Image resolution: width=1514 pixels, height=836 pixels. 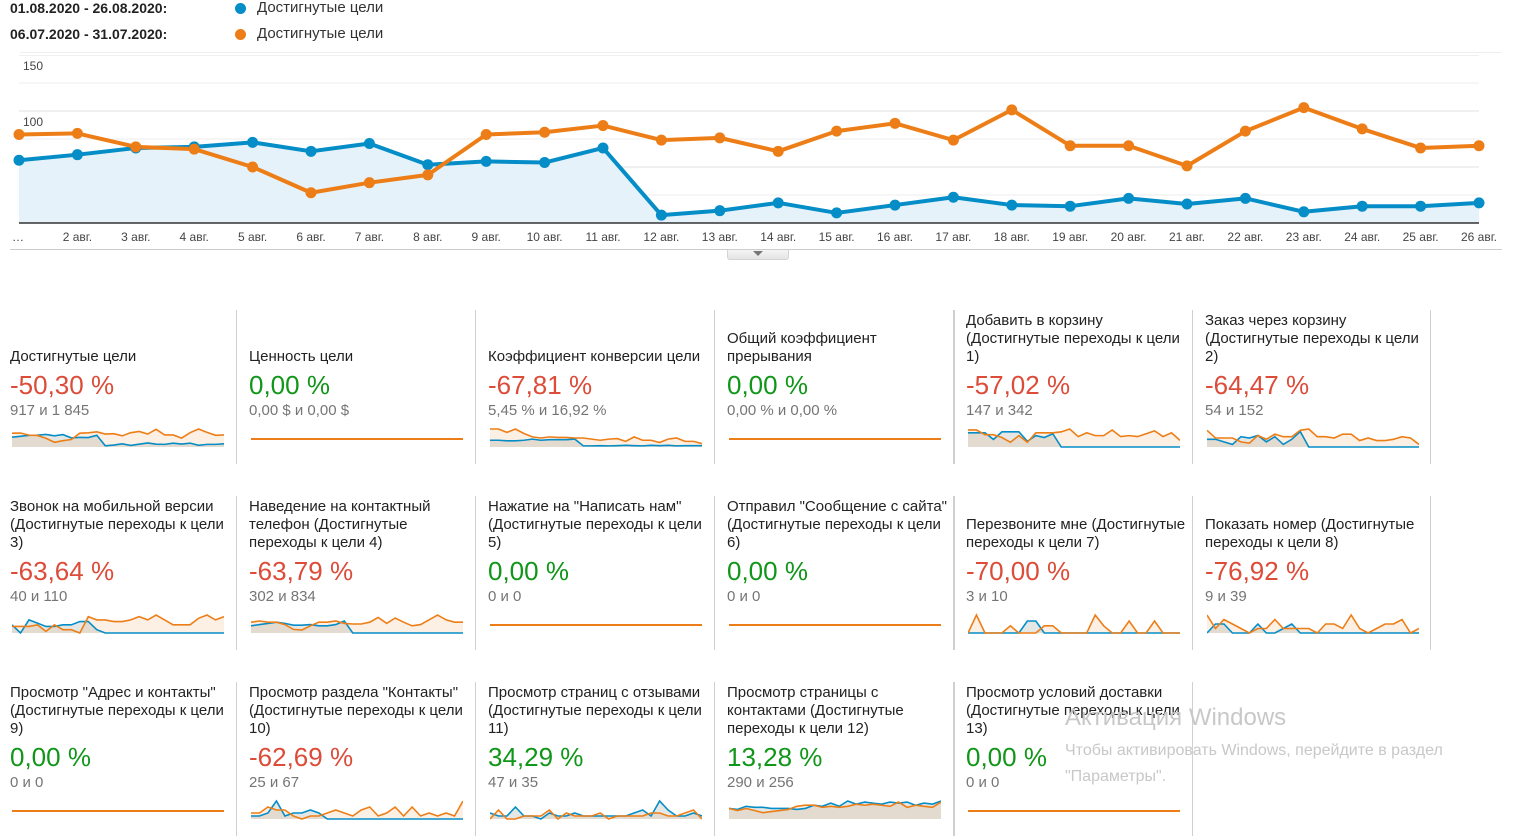 I want to click on x-tick-label: 17 авг., so click(x=953, y=237).